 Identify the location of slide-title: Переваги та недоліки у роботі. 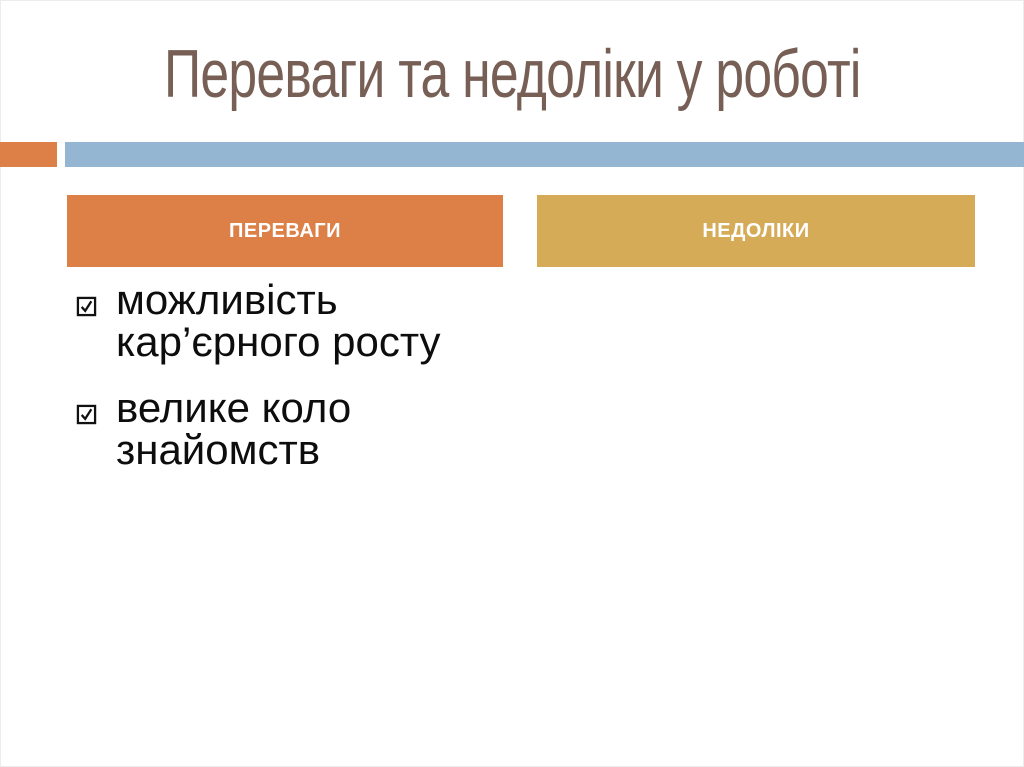
(512, 74).